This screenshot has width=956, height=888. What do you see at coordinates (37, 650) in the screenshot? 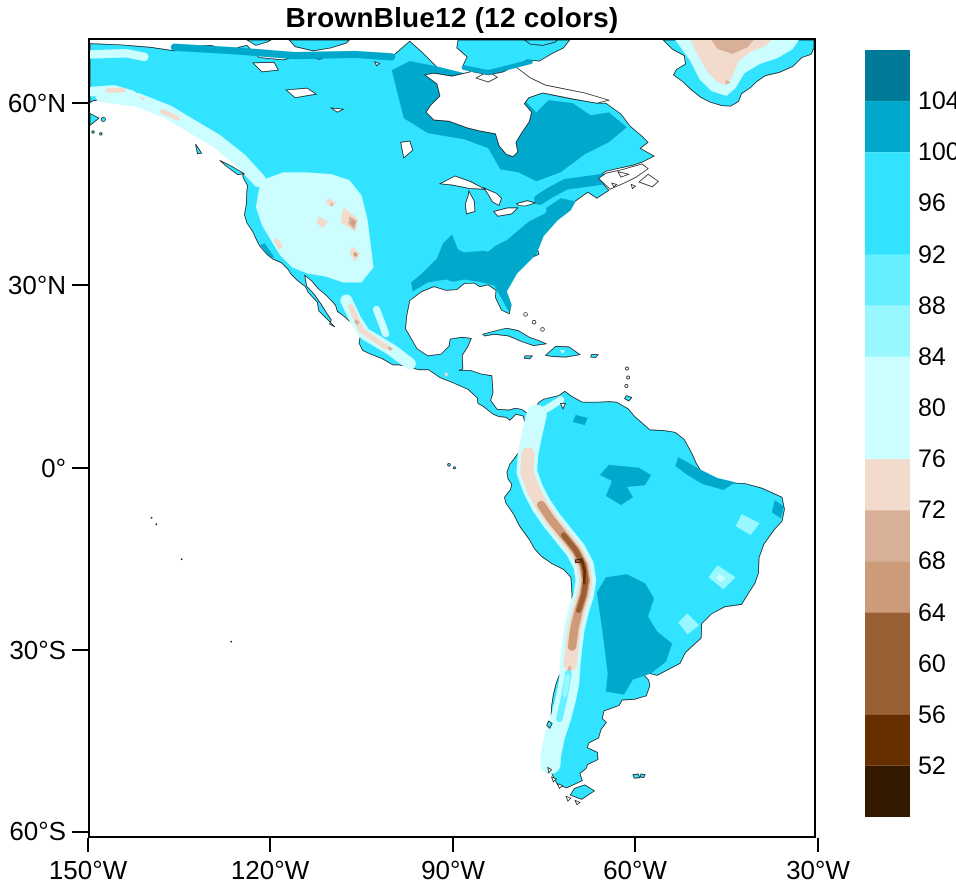
I see `y-axis-label: 30°S` at bounding box center [37, 650].